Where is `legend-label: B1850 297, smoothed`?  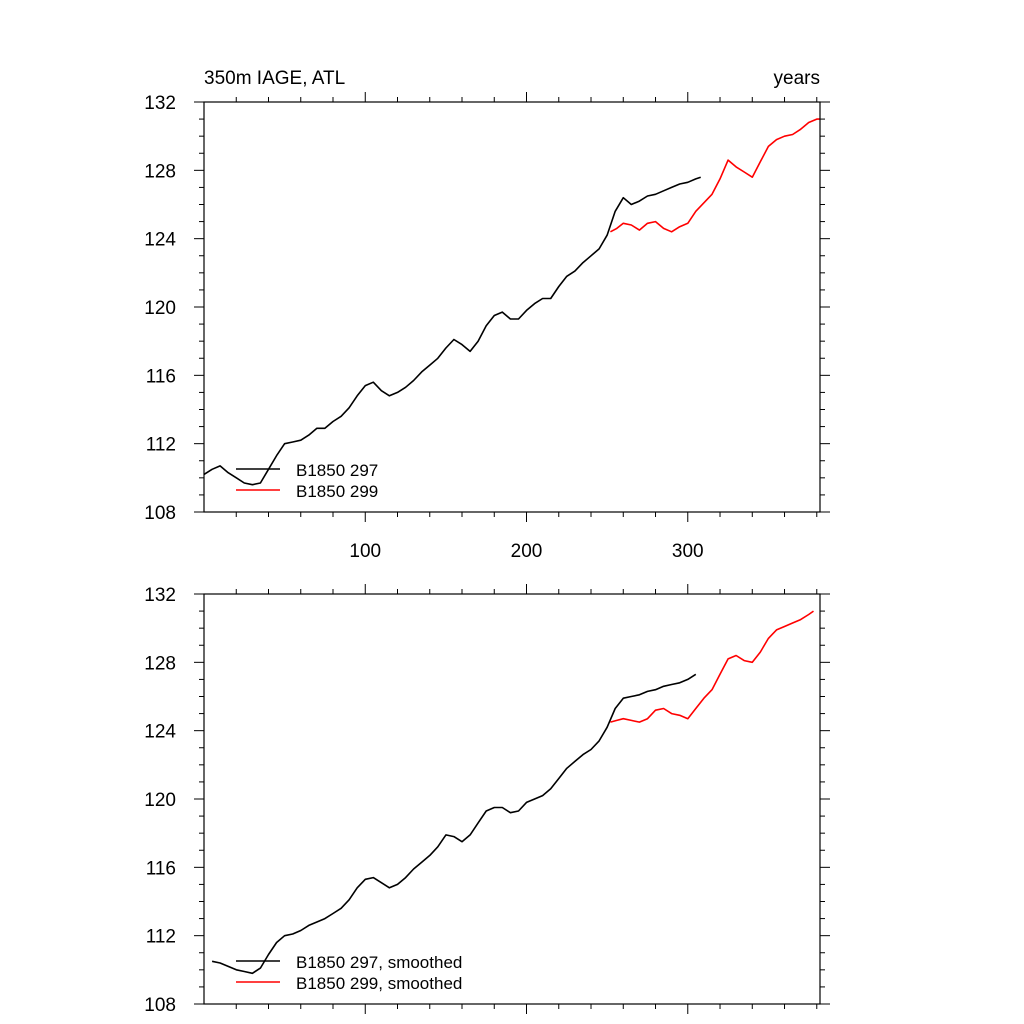
legend-label: B1850 297, smoothed is located at coordinates (379, 962).